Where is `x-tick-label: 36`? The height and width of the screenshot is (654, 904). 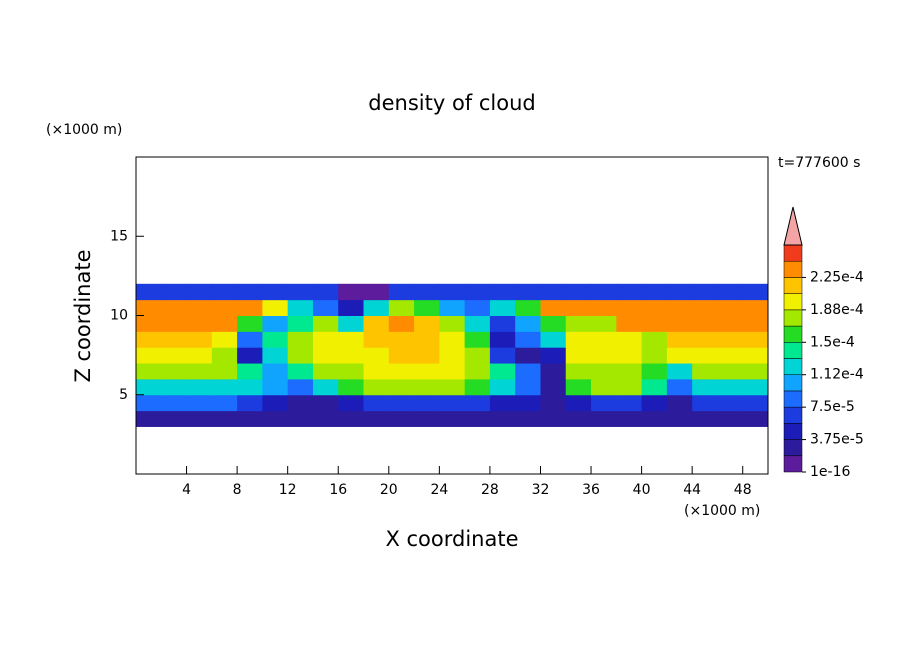
x-tick-label: 36 is located at coordinates (591, 490).